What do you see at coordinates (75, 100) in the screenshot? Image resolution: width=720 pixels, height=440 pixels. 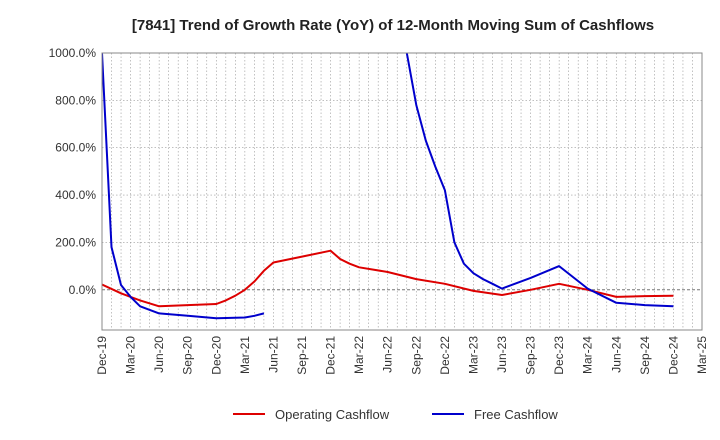 I see `y-tick-label: 800.0%` at bounding box center [75, 100].